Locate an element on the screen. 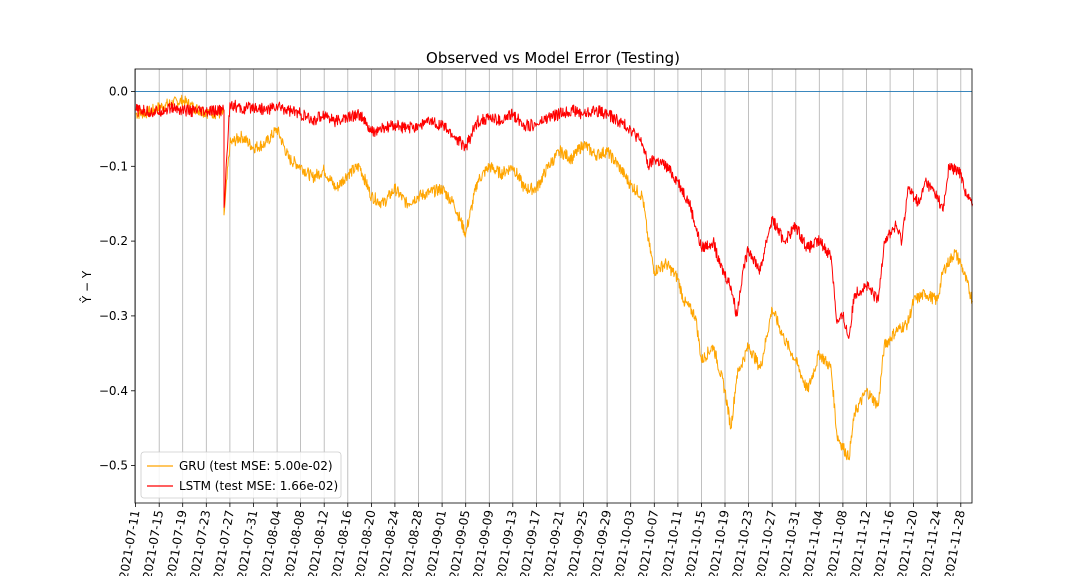 Image resolution: width=1080 pixels, height=576 pixels. legend-label-lstm: LSTM (test MSE: 1.66e-02) is located at coordinates (258, 486).